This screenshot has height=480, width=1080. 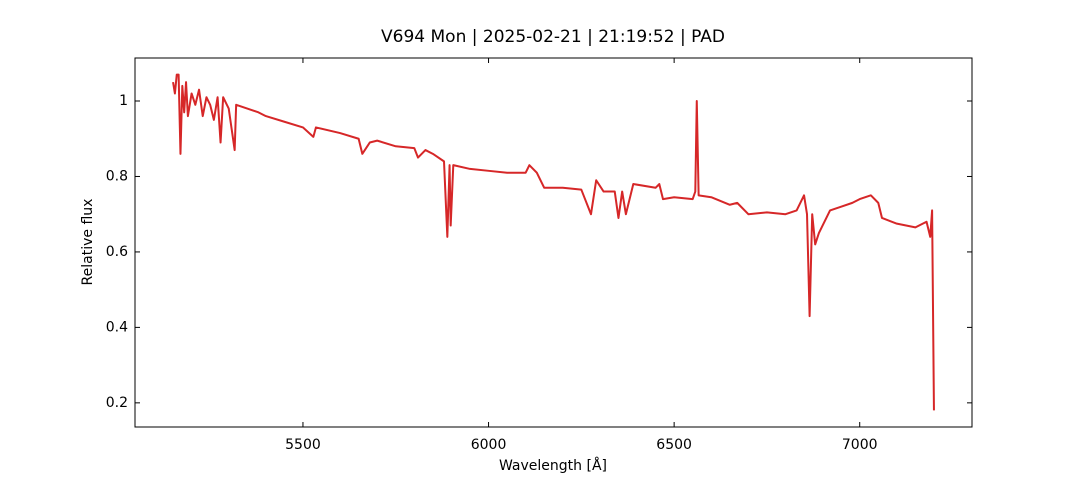 I want to click on chart-title: V694 Mon | 2025-02-21 | 21:19:52 | PAD, so click(x=553, y=37).